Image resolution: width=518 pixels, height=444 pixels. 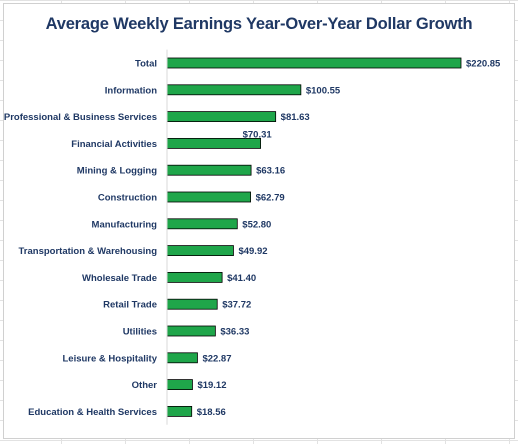 What do you see at coordinates (130, 305) in the screenshot?
I see `category-label: Retail Trade` at bounding box center [130, 305].